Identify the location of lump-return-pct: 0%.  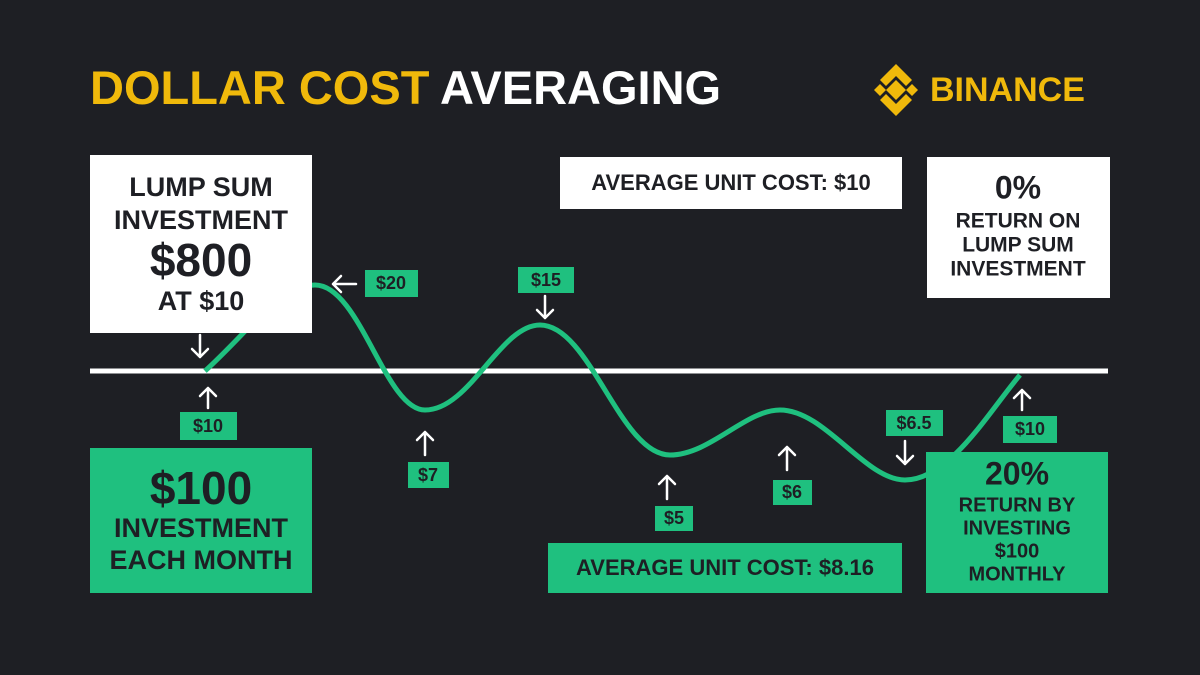
(1018, 187).